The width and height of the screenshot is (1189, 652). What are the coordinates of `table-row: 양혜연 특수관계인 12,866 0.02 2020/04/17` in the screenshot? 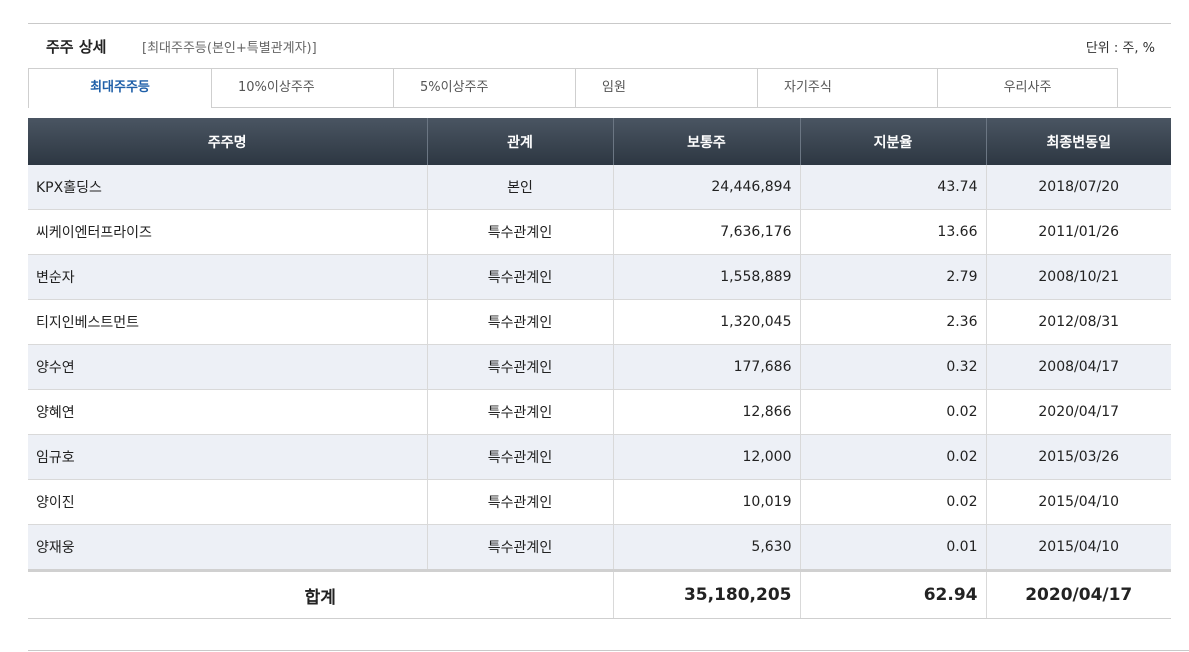 It's located at (599, 412).